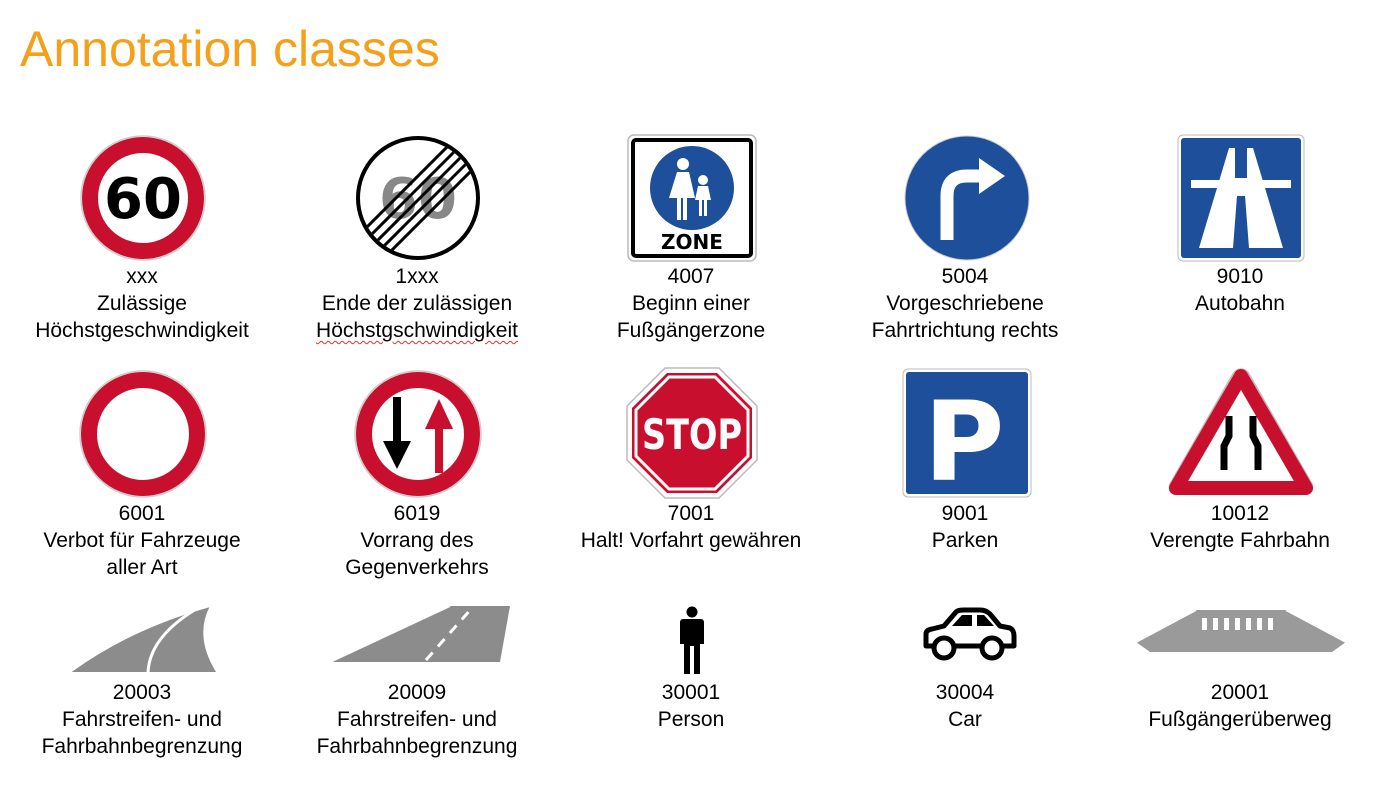  I want to click on class-label-xxx: xxx Zulässige Höchstgeschwindigkeit, so click(142, 303).